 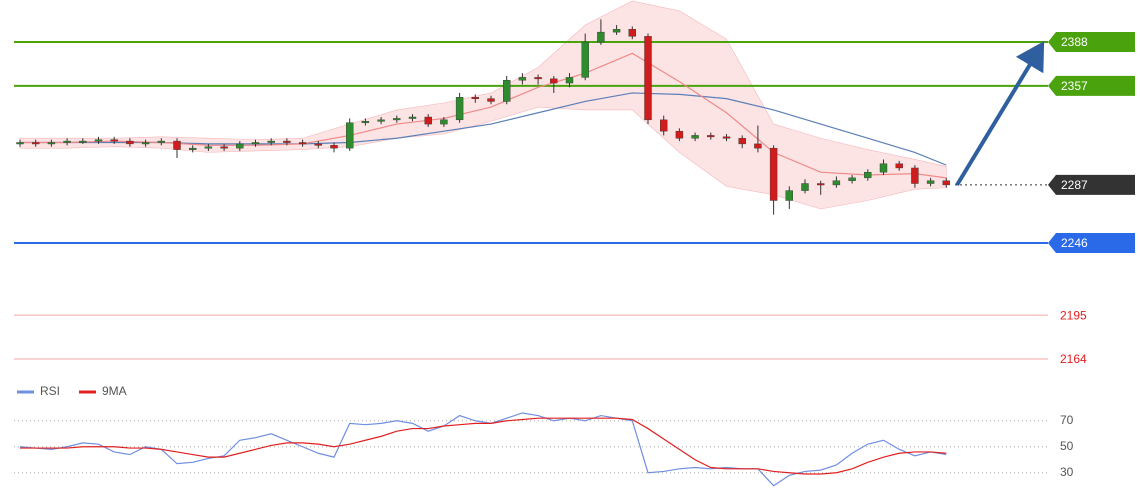 What do you see at coordinates (1000, 114) in the screenshot?
I see `projection-arrow` at bounding box center [1000, 114].